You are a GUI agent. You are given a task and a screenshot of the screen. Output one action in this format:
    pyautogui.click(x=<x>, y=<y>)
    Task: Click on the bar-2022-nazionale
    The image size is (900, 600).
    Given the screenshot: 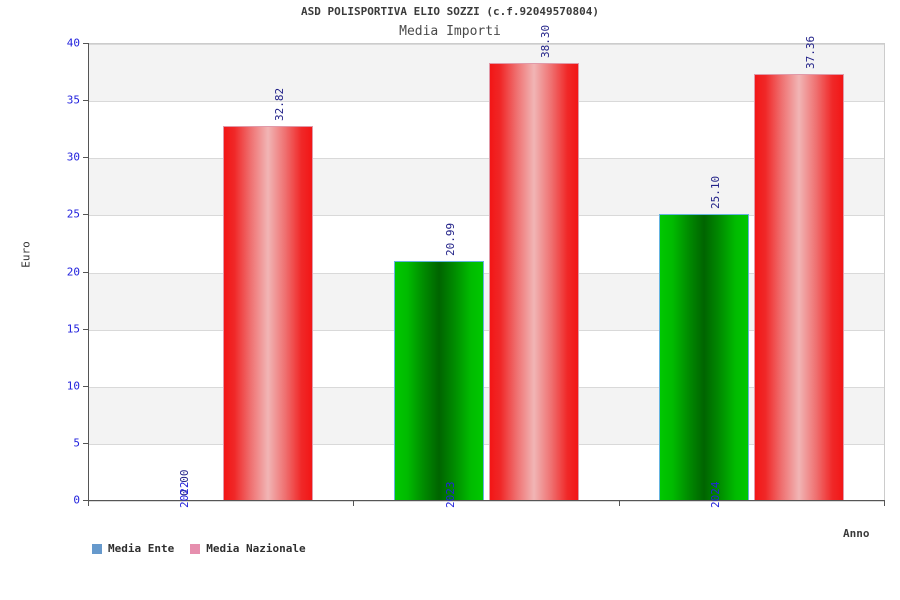 What is the action you would take?
    pyautogui.click(x=268, y=313)
    